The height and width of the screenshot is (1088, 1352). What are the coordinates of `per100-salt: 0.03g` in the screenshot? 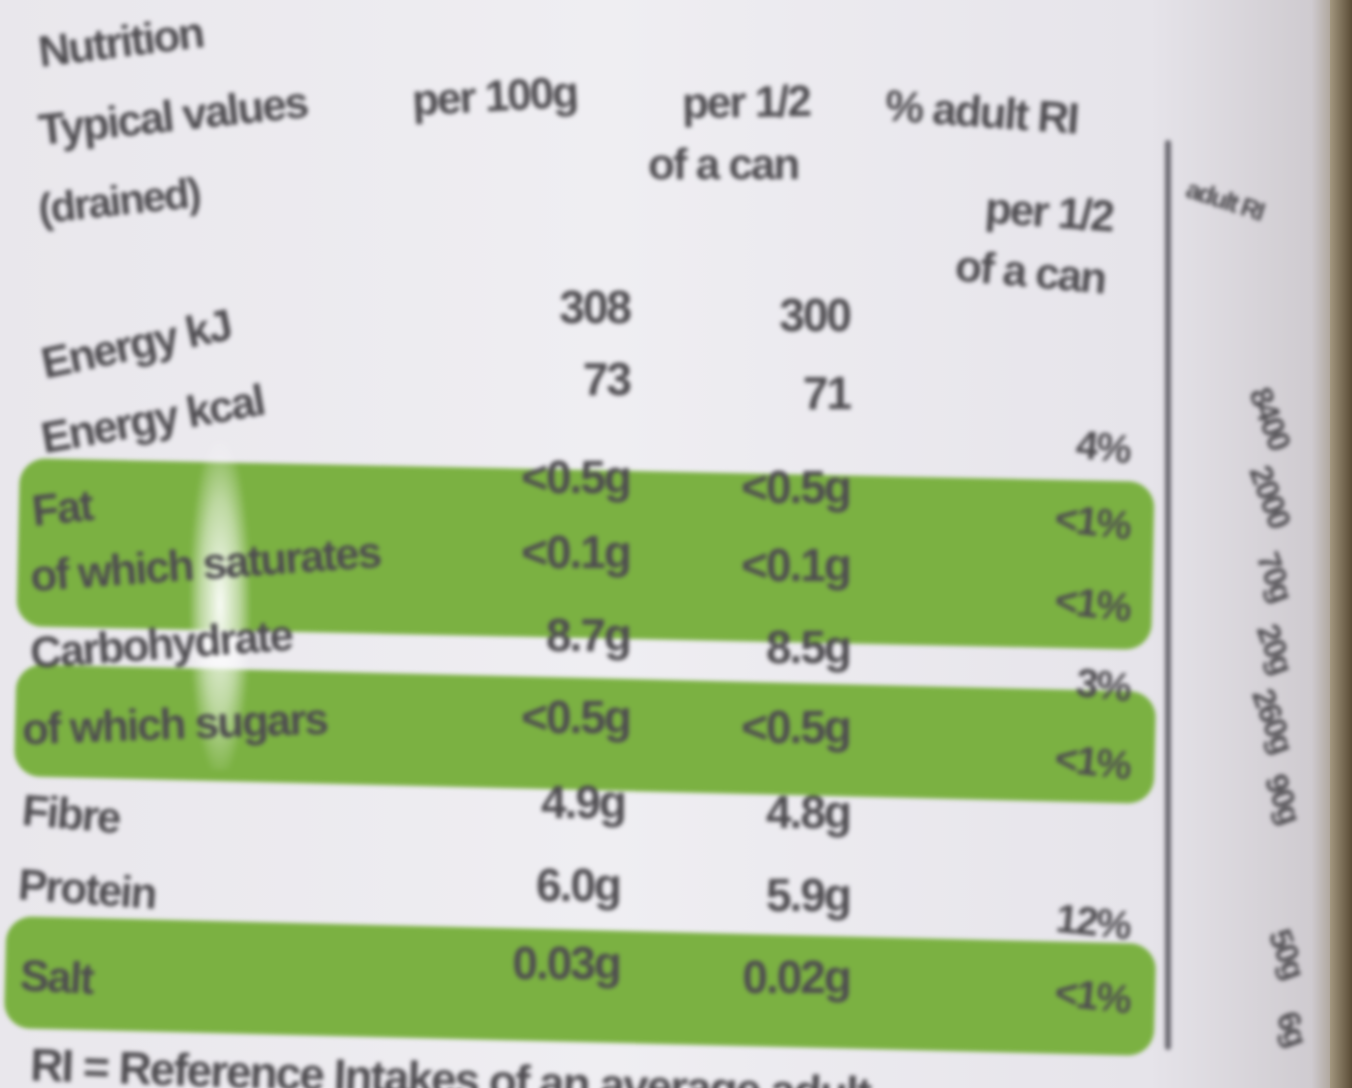 It's located at (567, 963).